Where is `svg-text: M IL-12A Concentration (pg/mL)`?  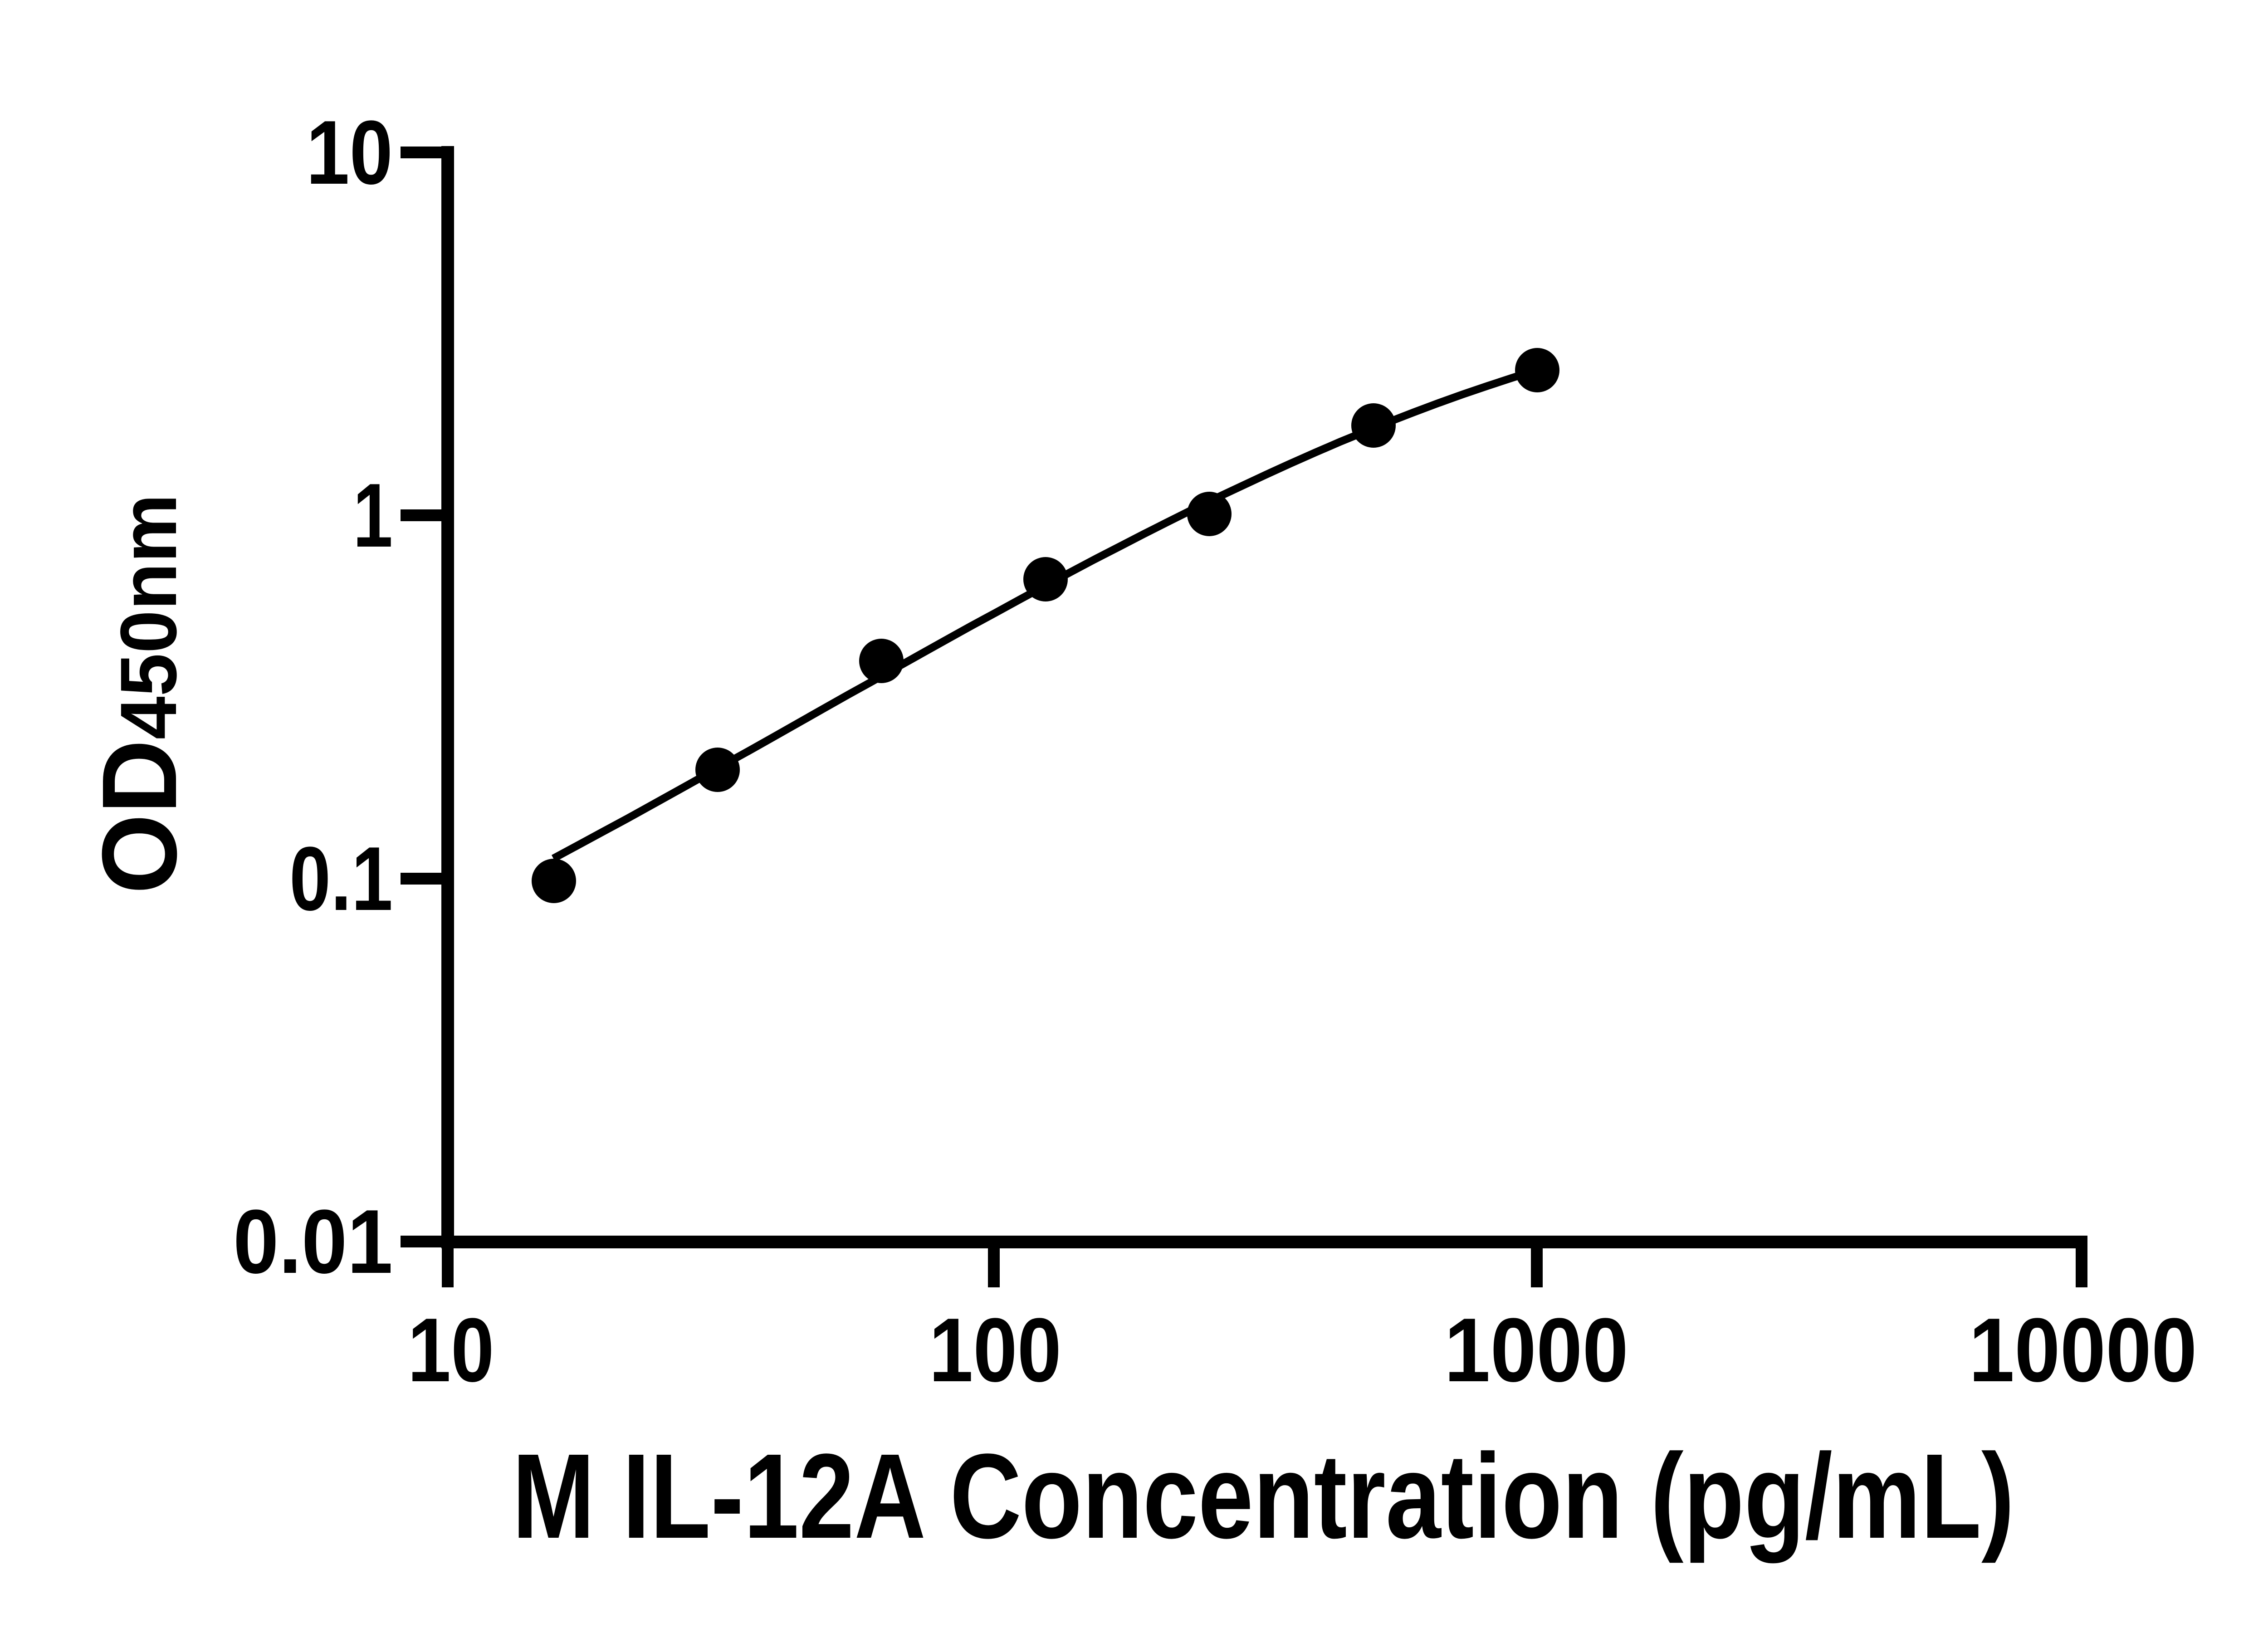
svg-text: M IL-12A Concentration (pg/mL) is located at coordinates (1263, 1496).